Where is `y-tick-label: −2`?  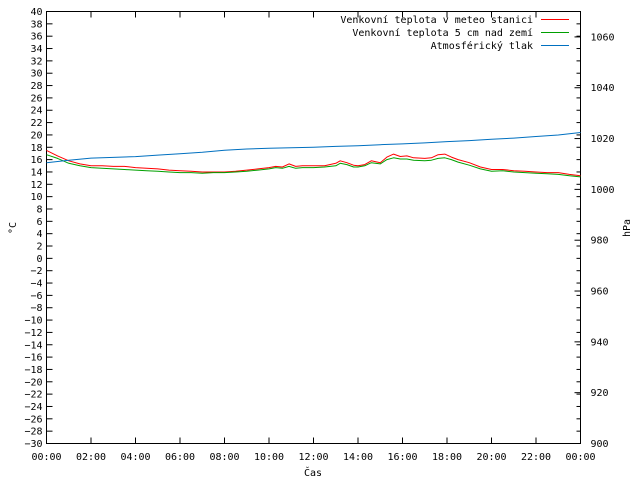 y-tick-label: −2 is located at coordinates (36, 271).